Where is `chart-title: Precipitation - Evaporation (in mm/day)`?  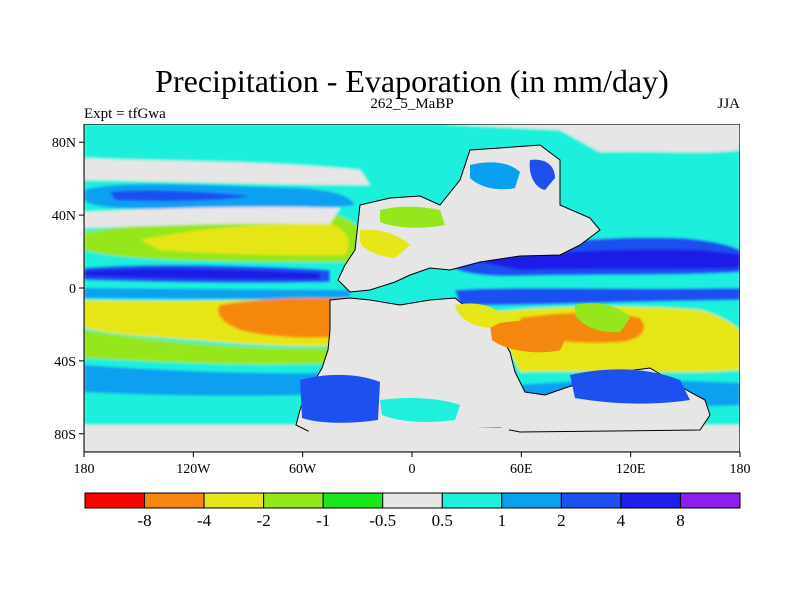 chart-title: Precipitation - Evaporation (in mm/day) is located at coordinates (412, 81).